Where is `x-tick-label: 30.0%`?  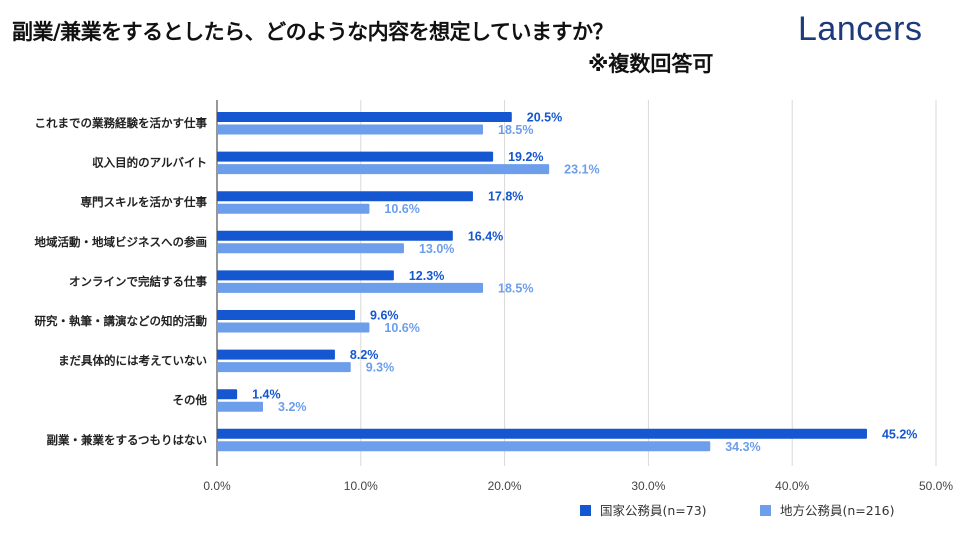 x-tick-label: 30.0% is located at coordinates (648, 486).